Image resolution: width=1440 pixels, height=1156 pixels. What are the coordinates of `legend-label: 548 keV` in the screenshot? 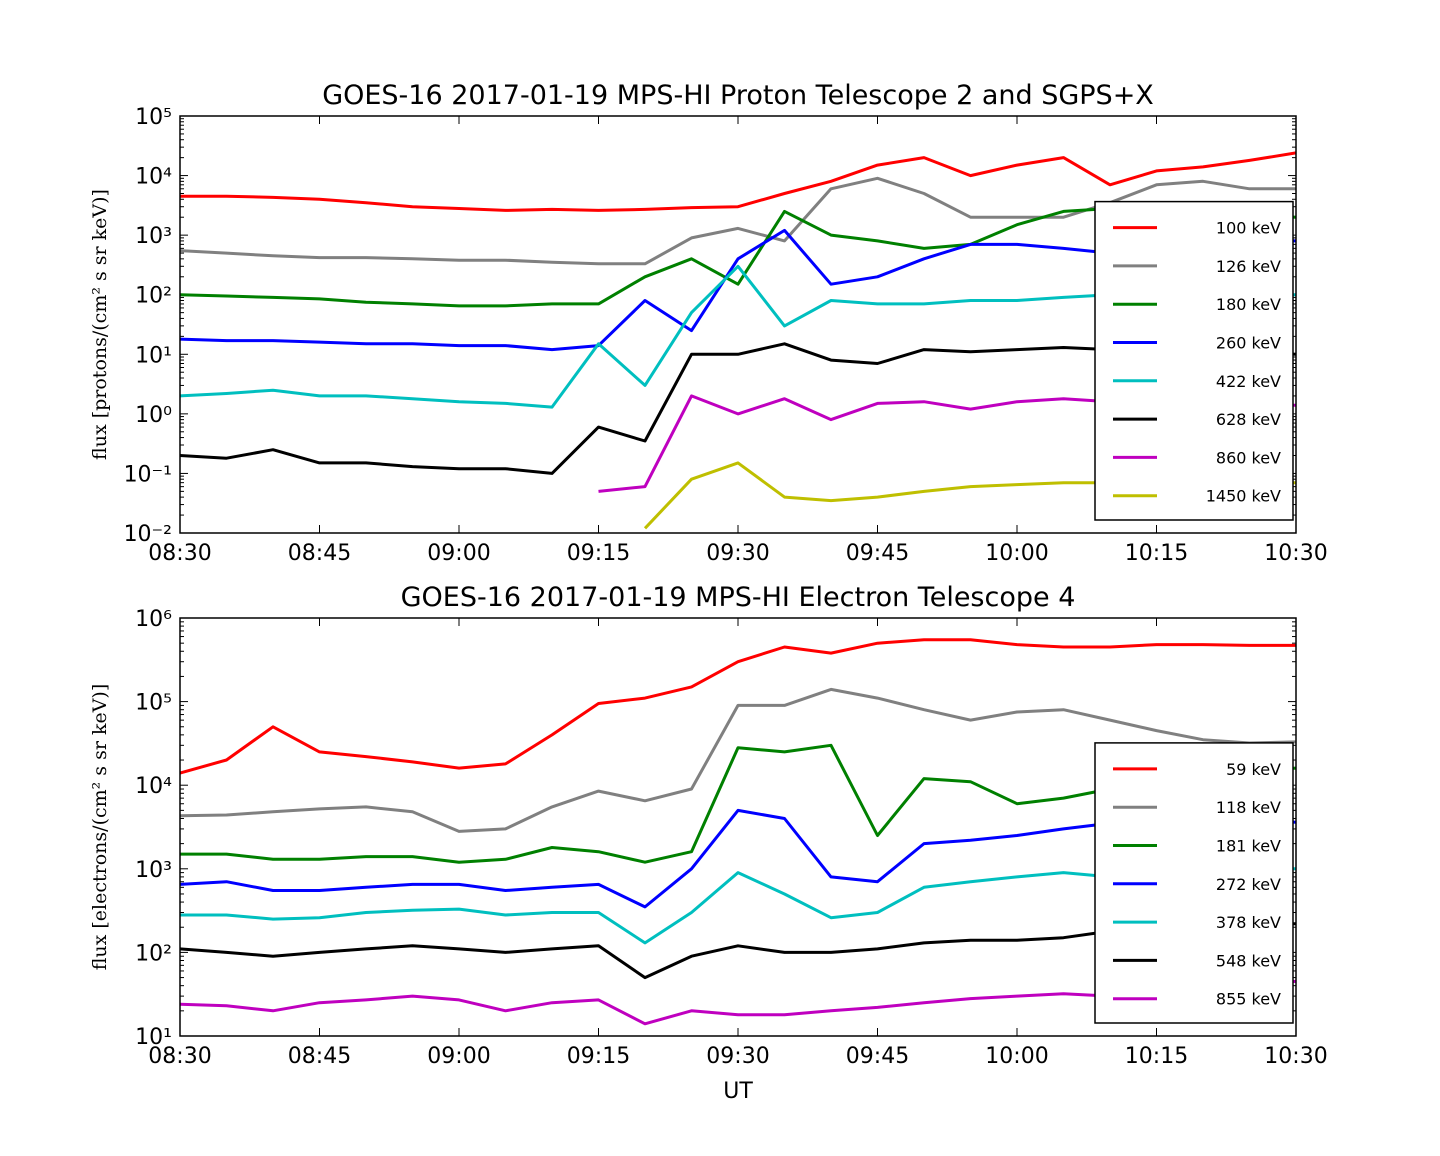 It's located at (1248, 960).